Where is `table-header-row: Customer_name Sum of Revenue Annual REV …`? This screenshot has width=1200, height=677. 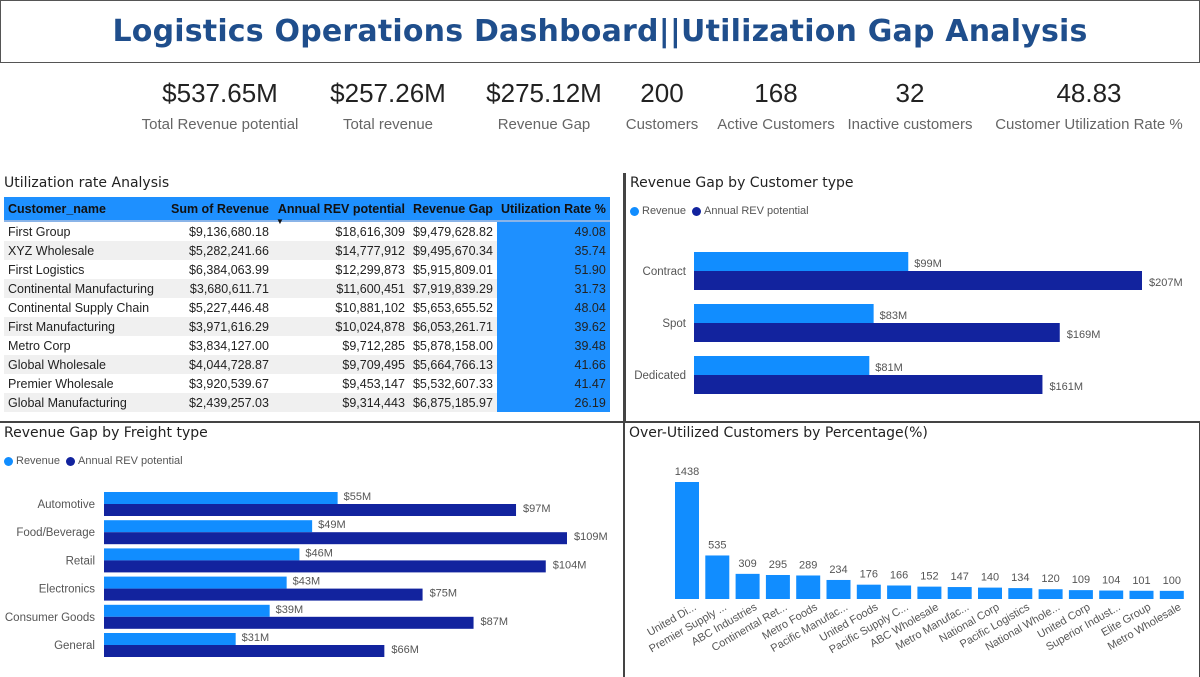
table-header-row: Customer_name Sum of Revenue Annual REV … is located at coordinates (307, 211).